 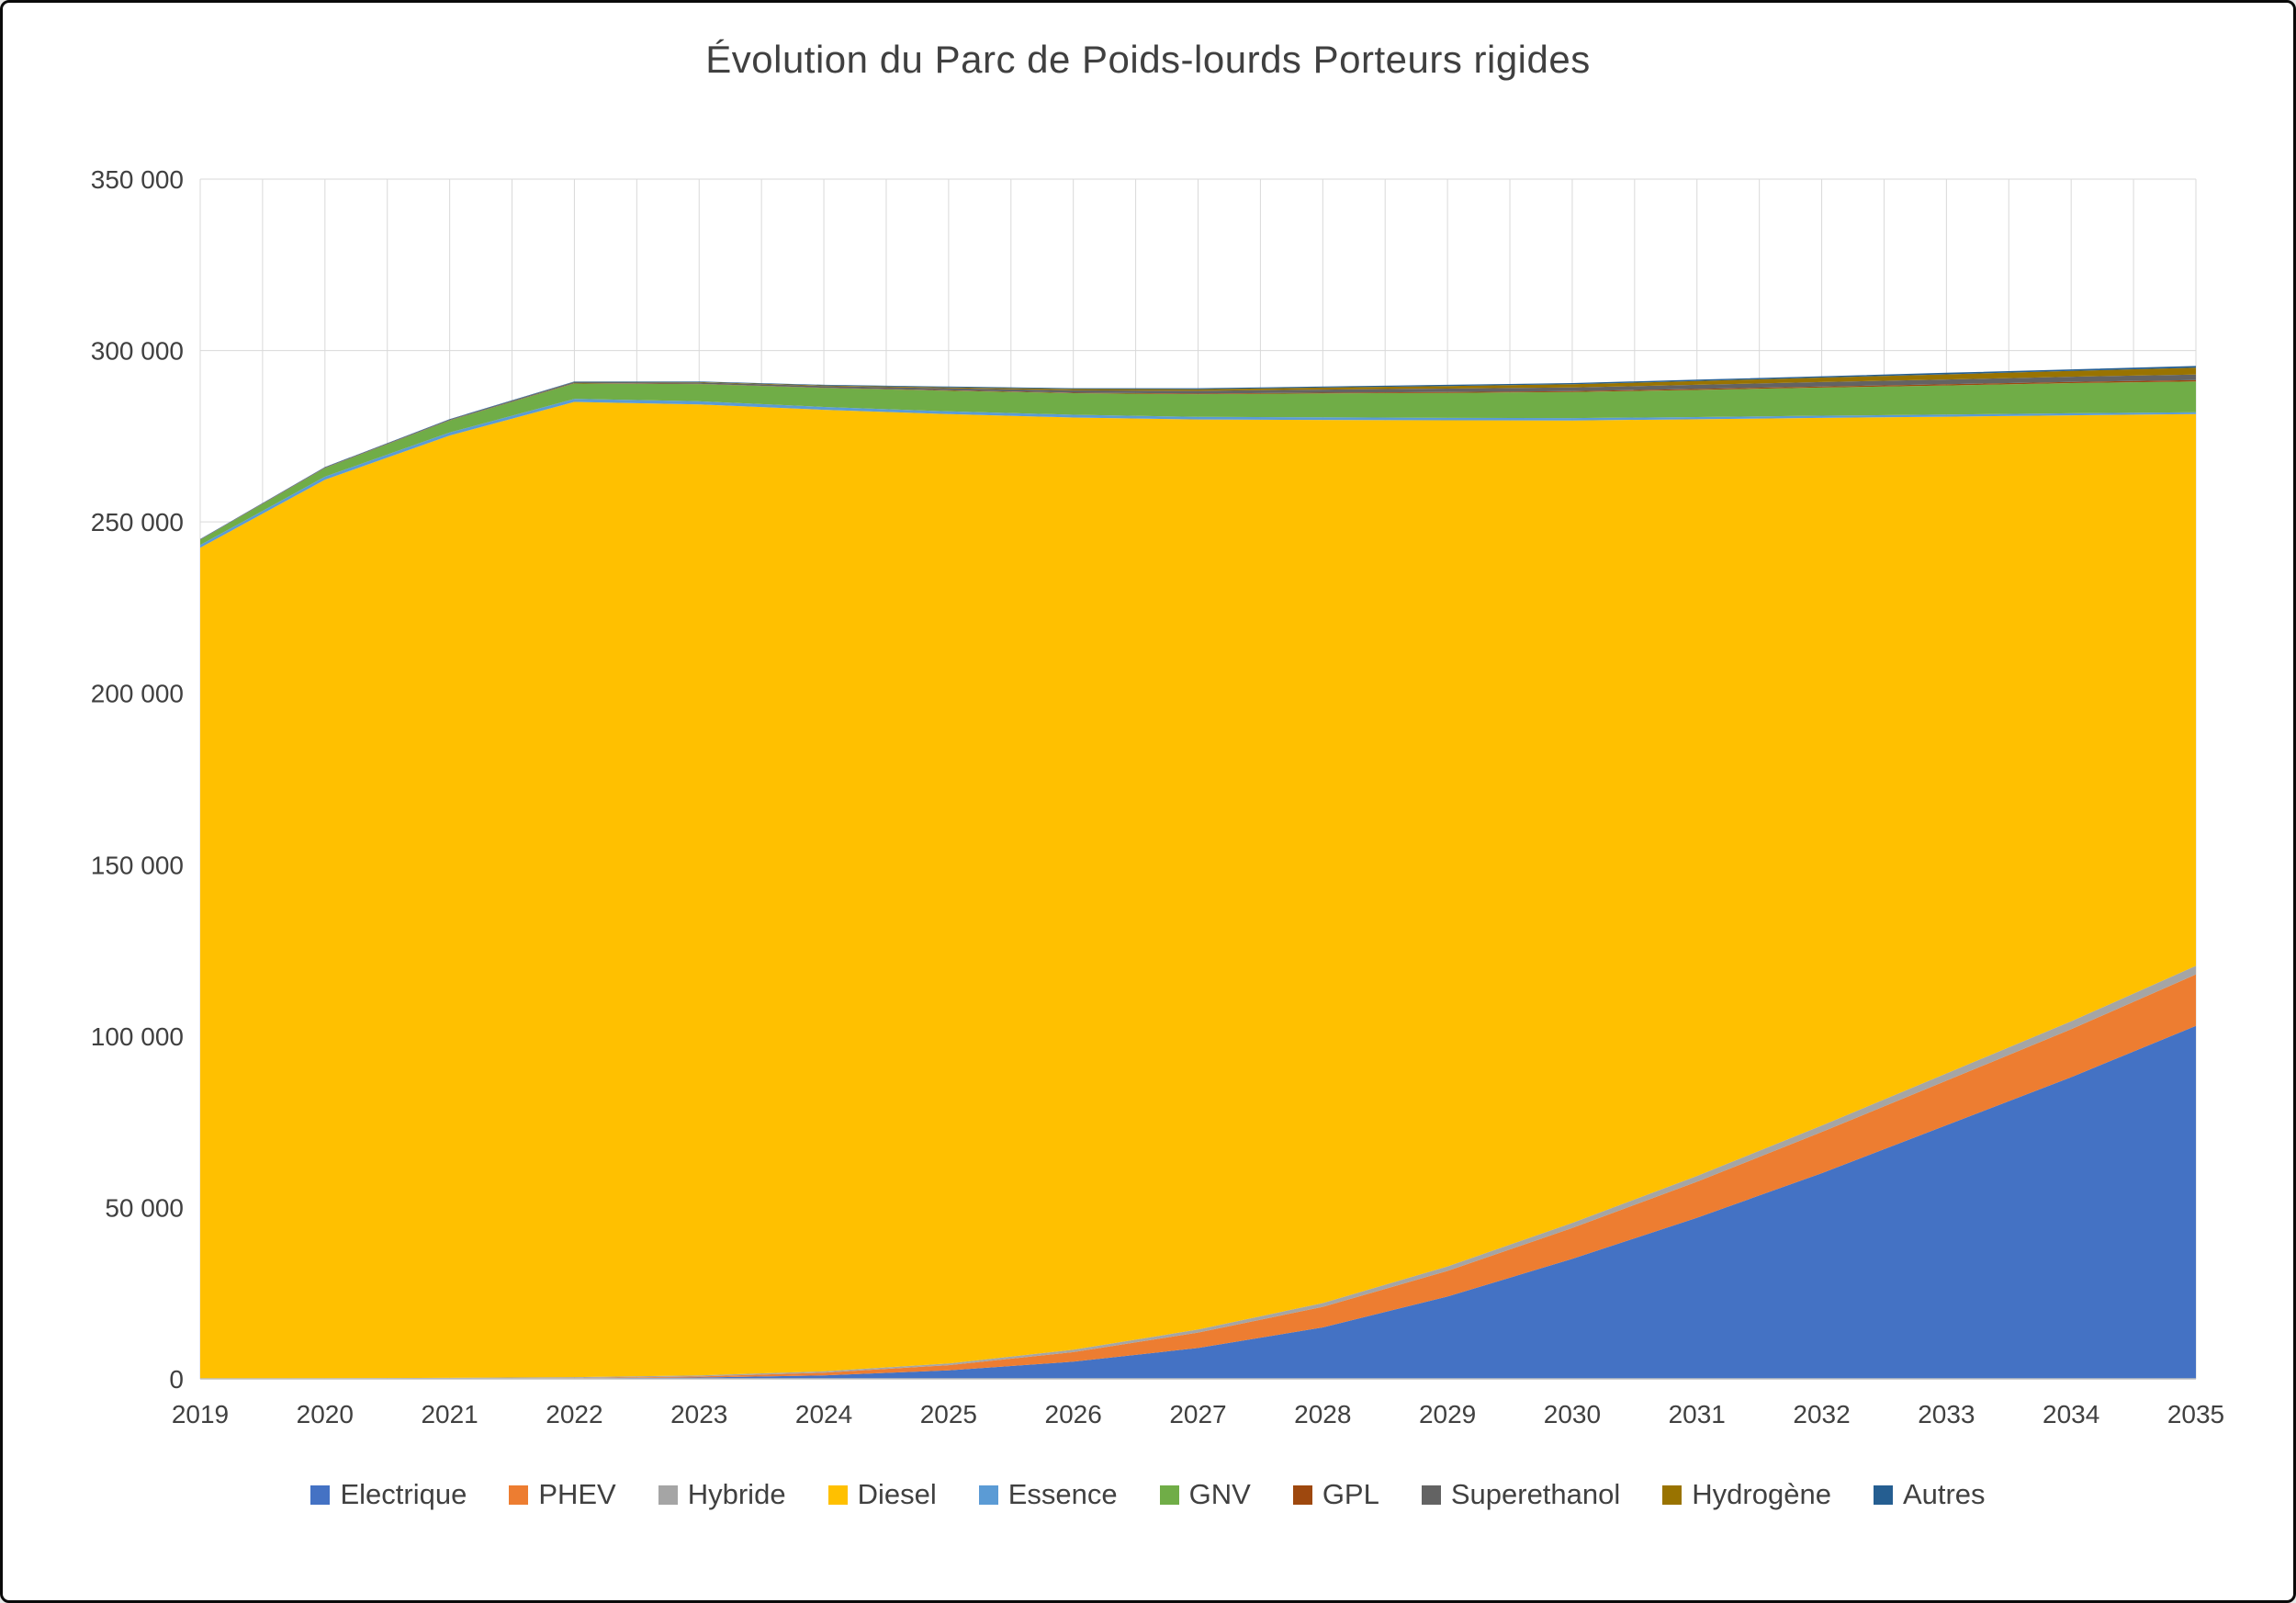 I want to click on x-axis-tick-label: 2025, so click(x=948, y=1414).